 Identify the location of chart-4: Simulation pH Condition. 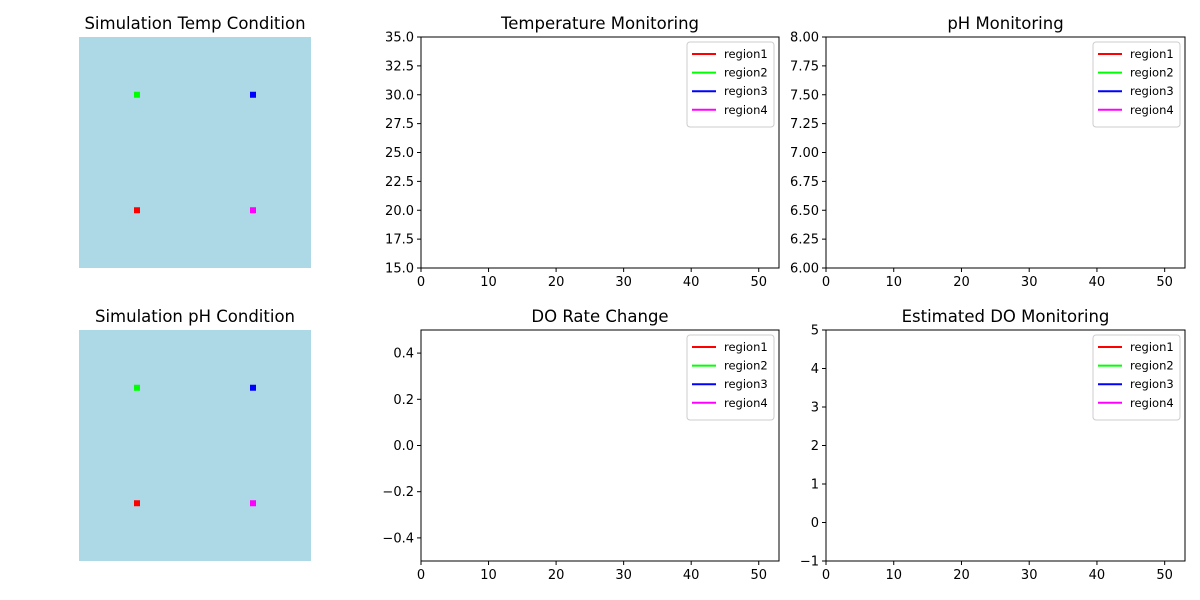
(195, 434).